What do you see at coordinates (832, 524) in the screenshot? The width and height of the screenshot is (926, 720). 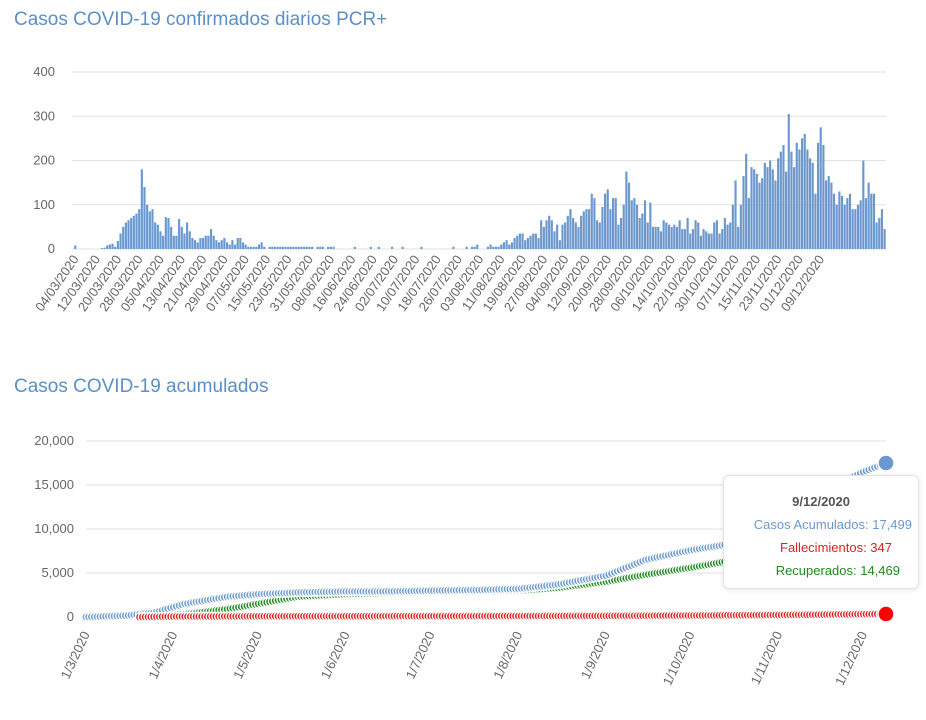 I see `tooltip-cases: Casos Acumulados: 17,499` at bounding box center [832, 524].